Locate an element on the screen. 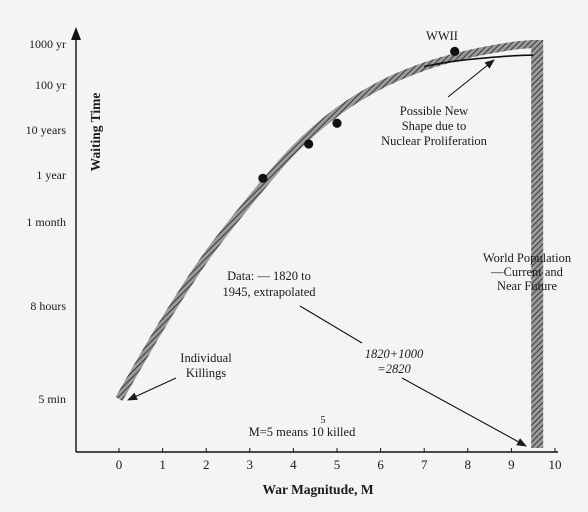 This screenshot has height=512, width=588. population-label-line2: —Current and is located at coordinates (527, 272).